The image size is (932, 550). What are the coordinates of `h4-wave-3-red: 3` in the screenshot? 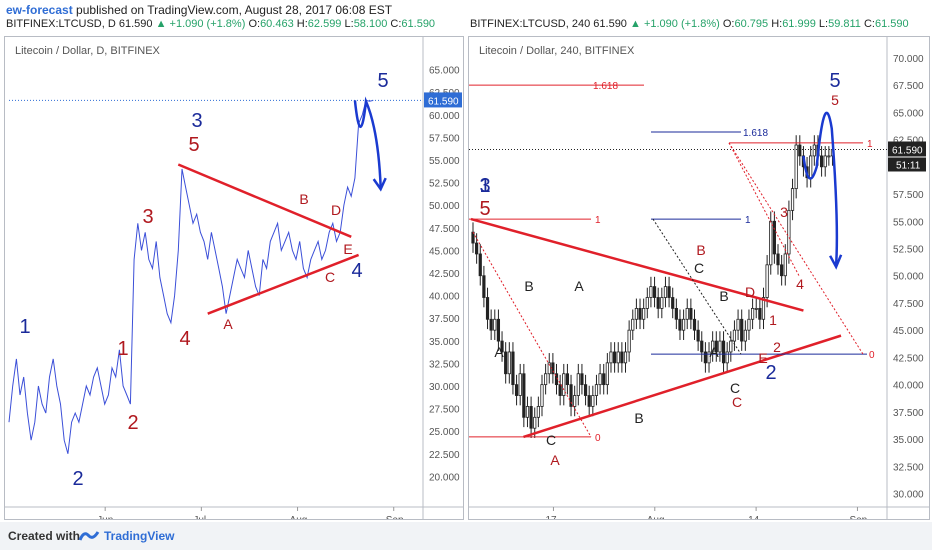 It's located at (784, 212).